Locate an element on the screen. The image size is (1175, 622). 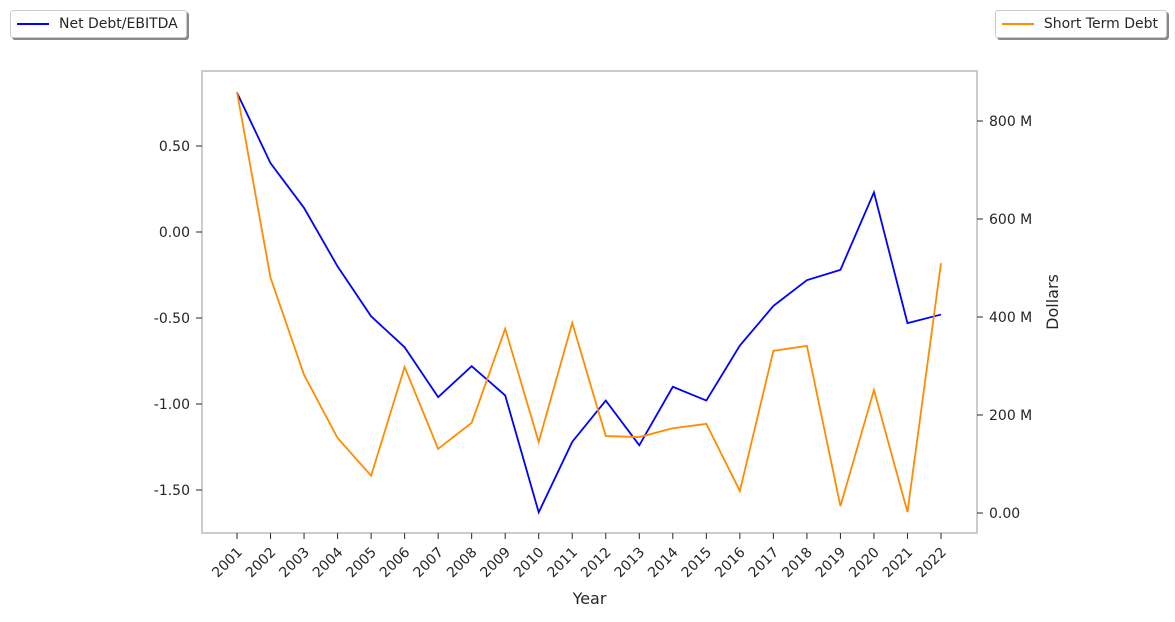
legend-right: Short Term Debt is located at coordinates (1081, 24).